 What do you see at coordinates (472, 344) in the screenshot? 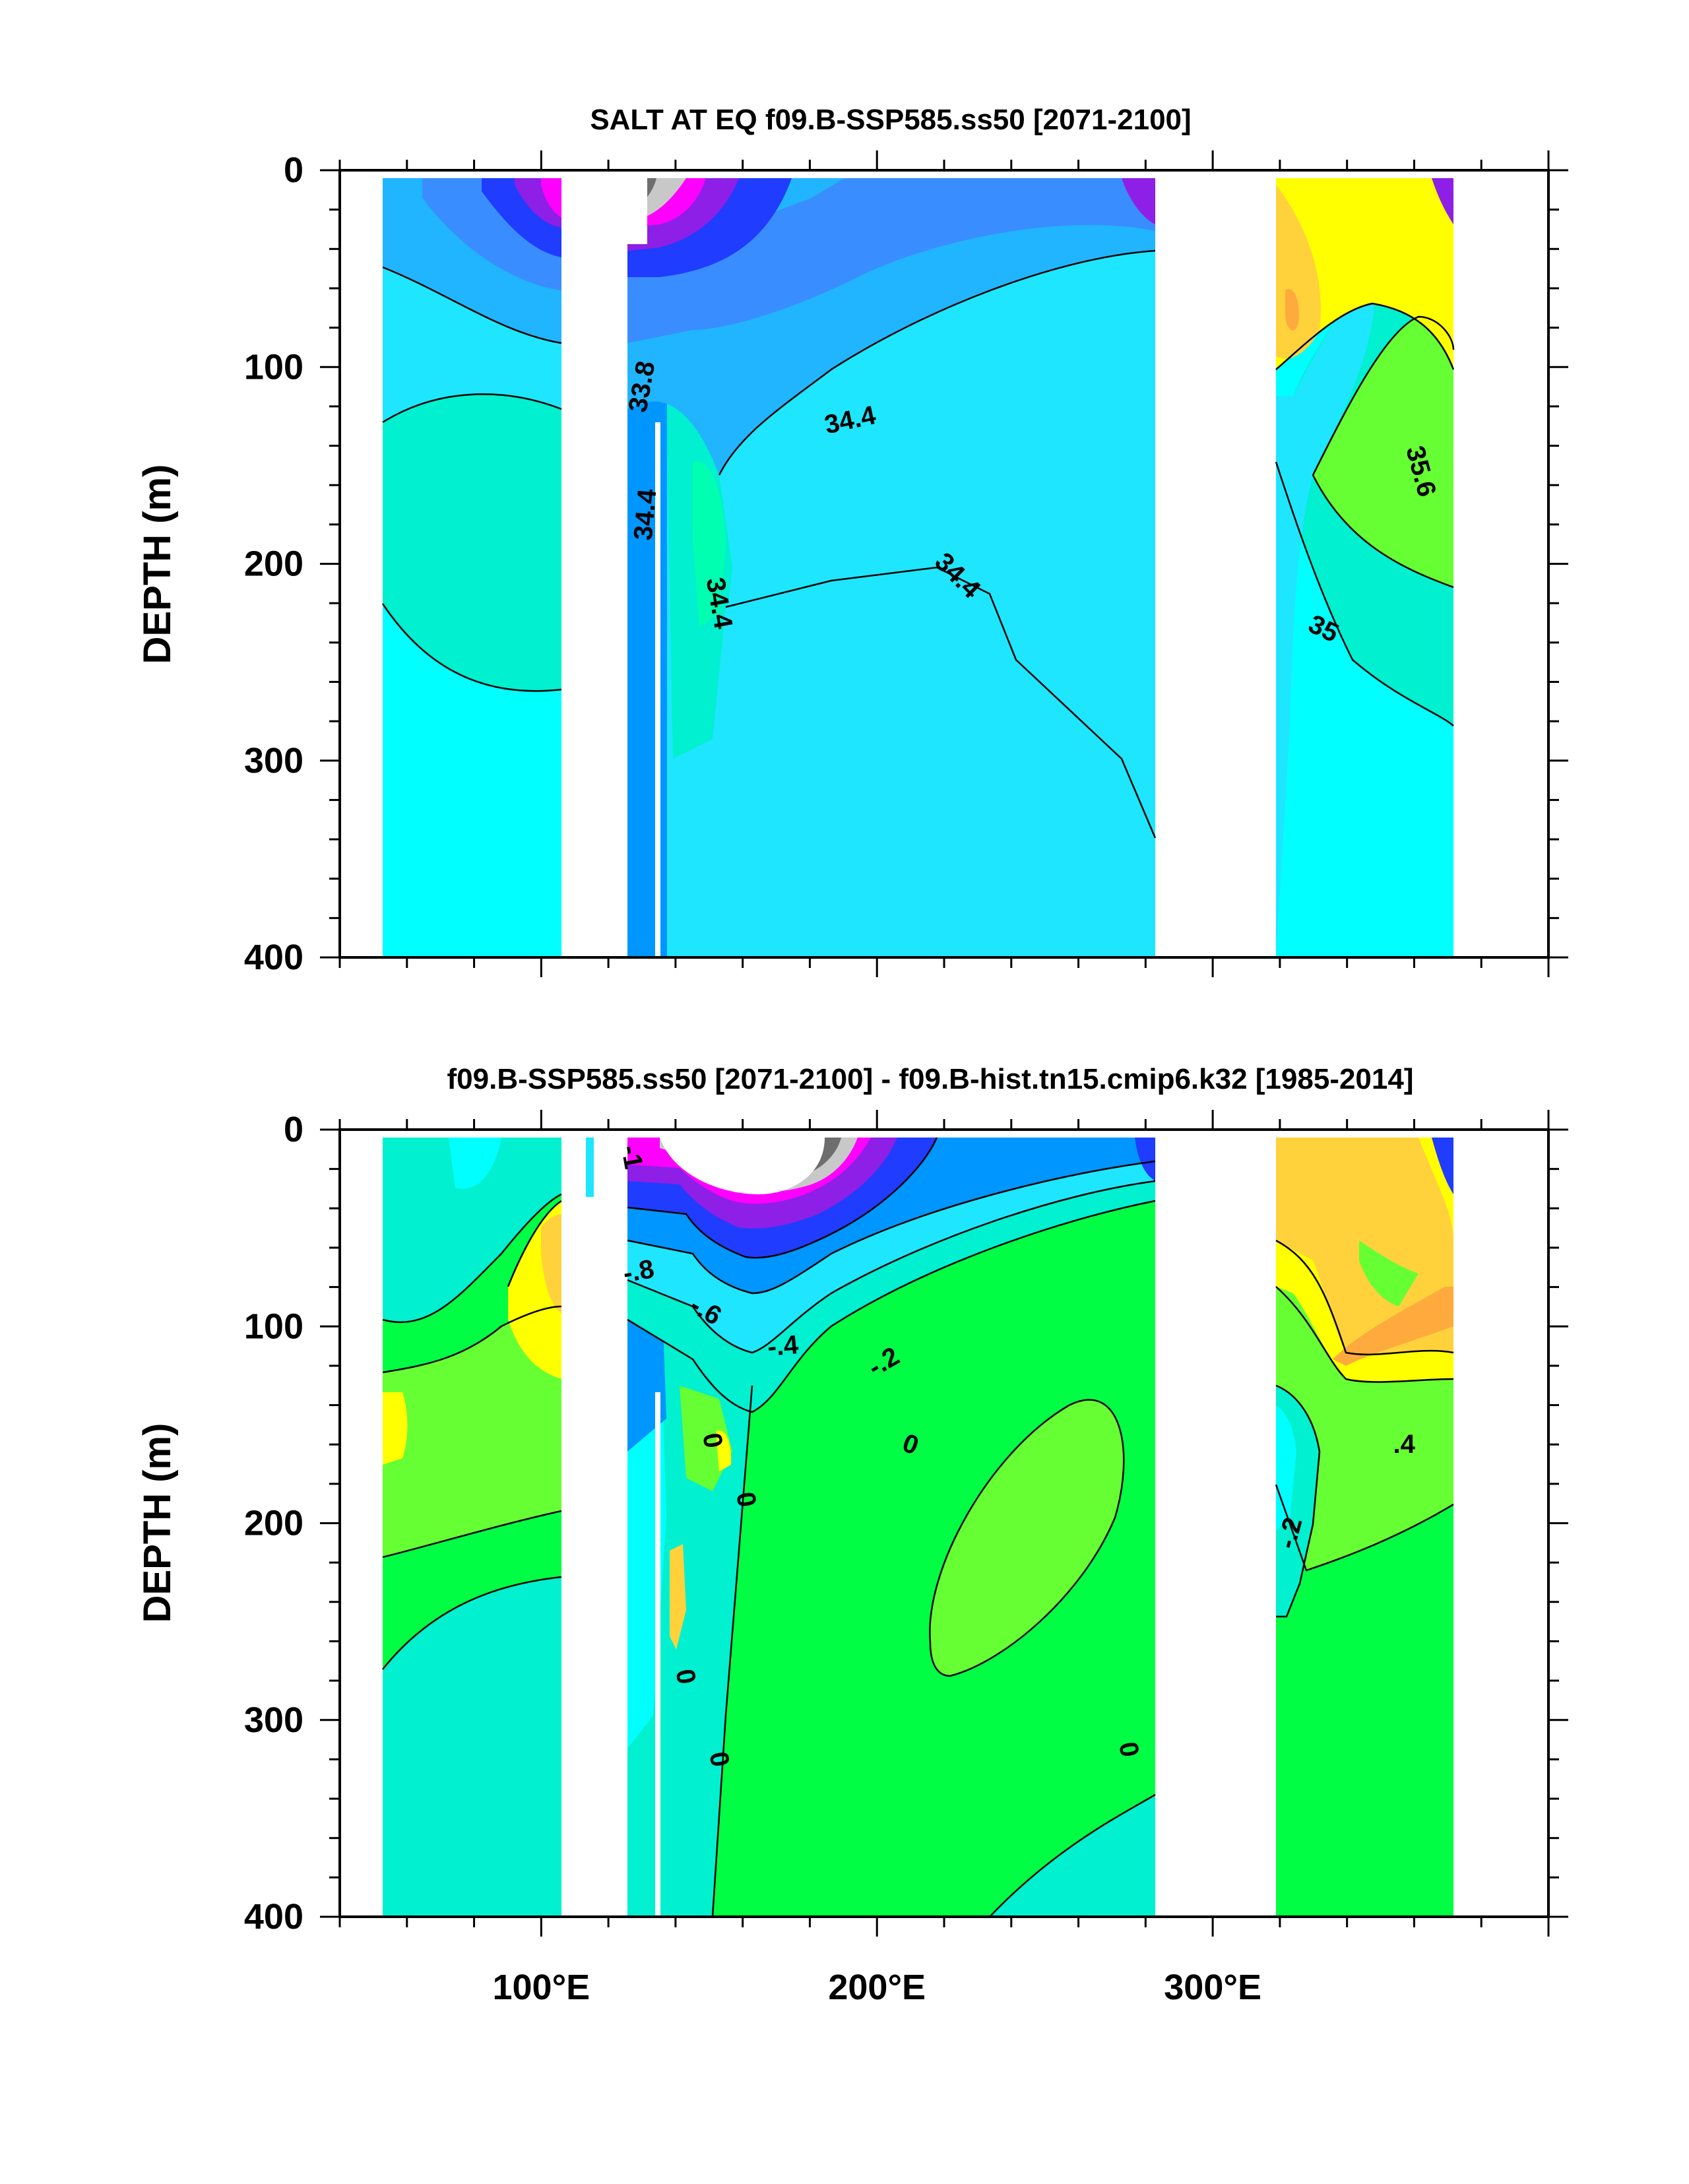
I see `upper-west-cyan-band` at bounding box center [472, 344].